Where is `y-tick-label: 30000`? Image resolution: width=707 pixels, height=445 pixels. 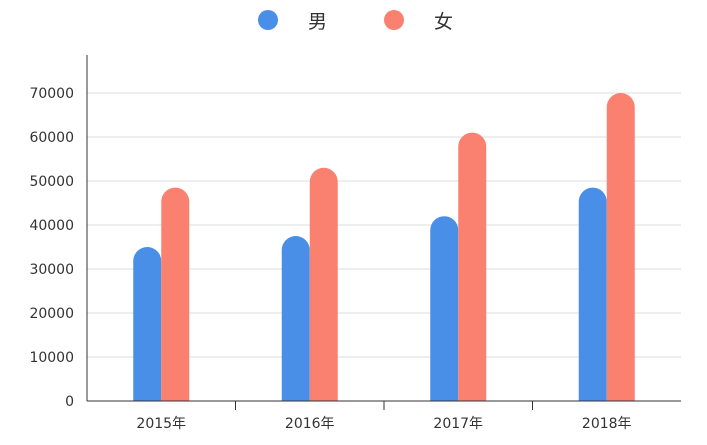
y-tick-label: 30000 is located at coordinates (51, 270).